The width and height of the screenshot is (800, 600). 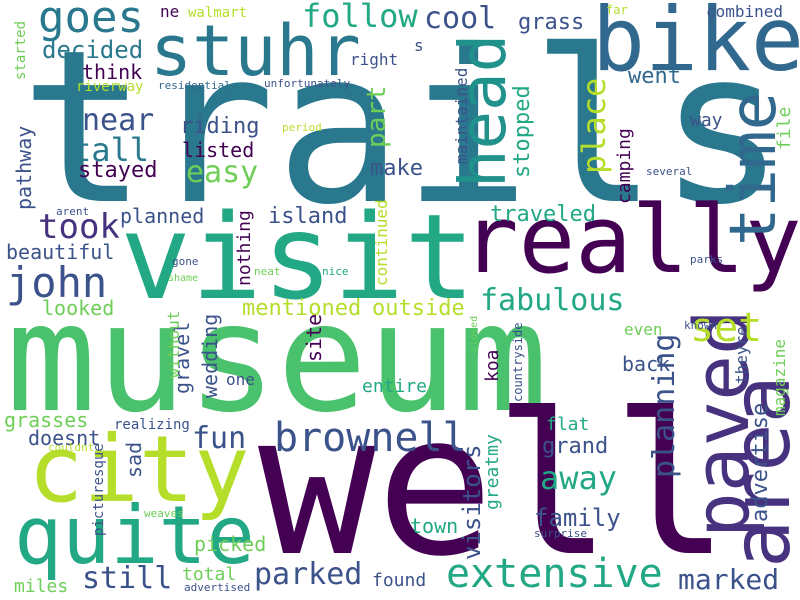 What do you see at coordinates (381, 242) in the screenshot?
I see `word-continued: continued` at bounding box center [381, 242].